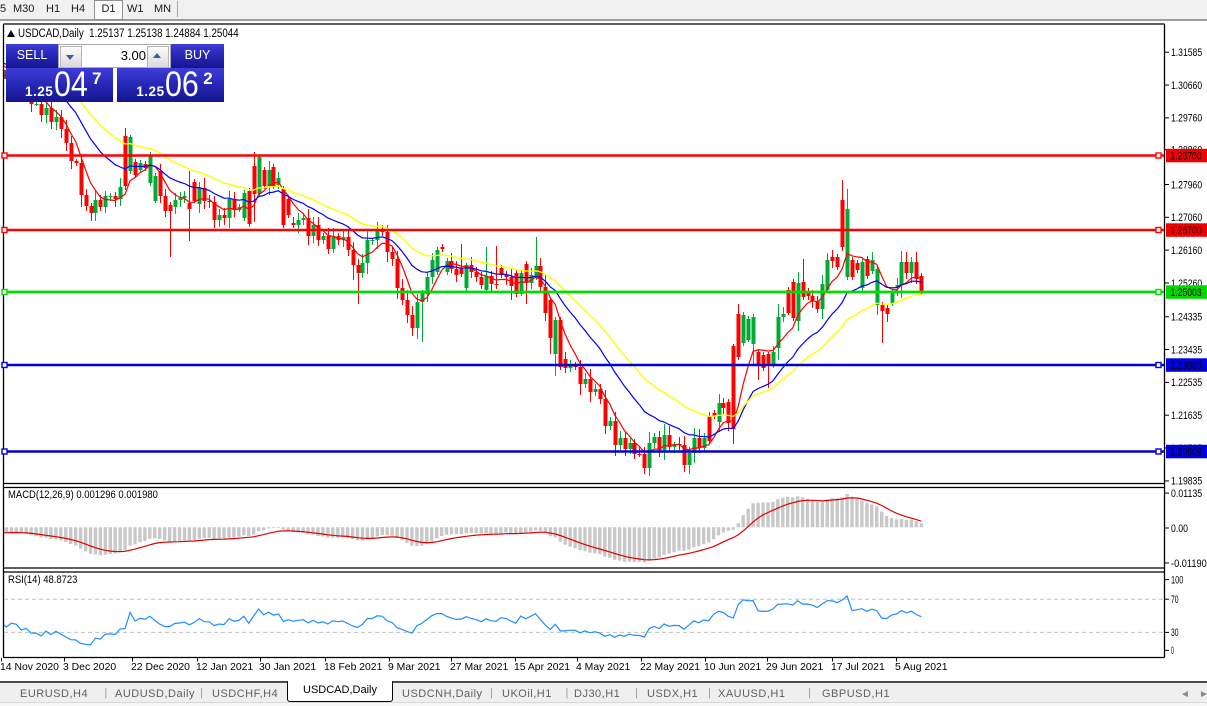  Describe the element at coordinates (1186, 366) in the screenshot. I see `svg-text: 1.23003` at that location.